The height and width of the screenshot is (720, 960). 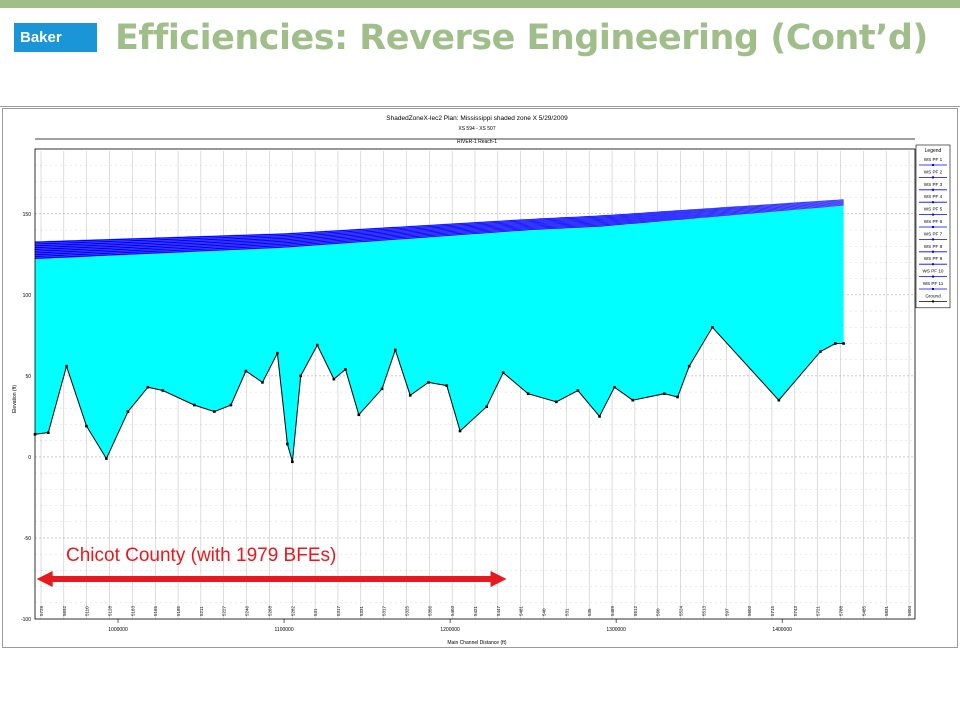 What do you see at coordinates (616, 630) in the screenshot?
I see `x-tick-label: 1300000` at bounding box center [616, 630].